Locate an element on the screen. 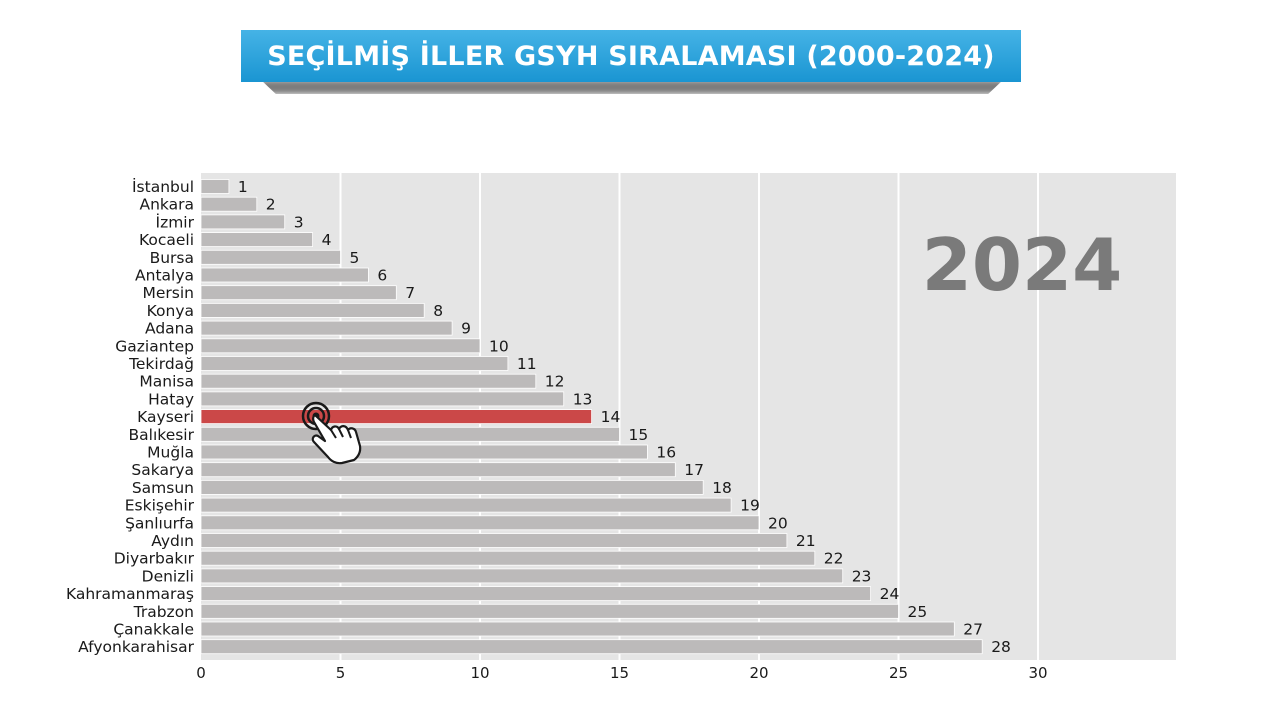 Image resolution: width=1280 pixels, height=727 pixels. x-tick-label: 30 is located at coordinates (1037, 673).